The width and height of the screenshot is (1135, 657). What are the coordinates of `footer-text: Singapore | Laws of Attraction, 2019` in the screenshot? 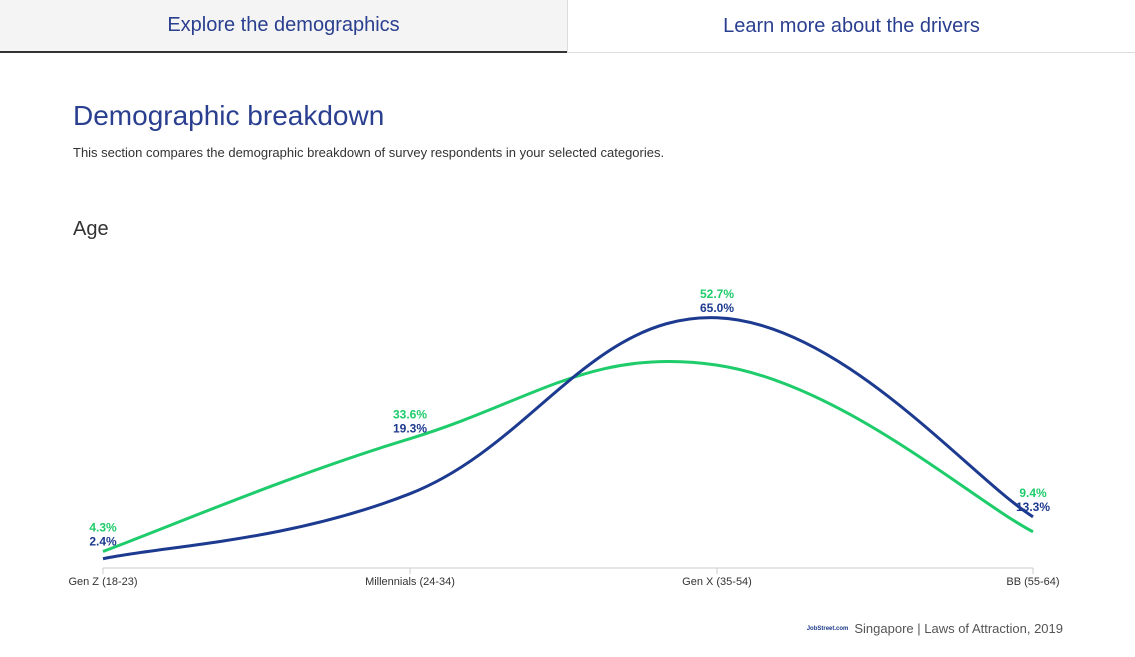 It's located at (958, 628).